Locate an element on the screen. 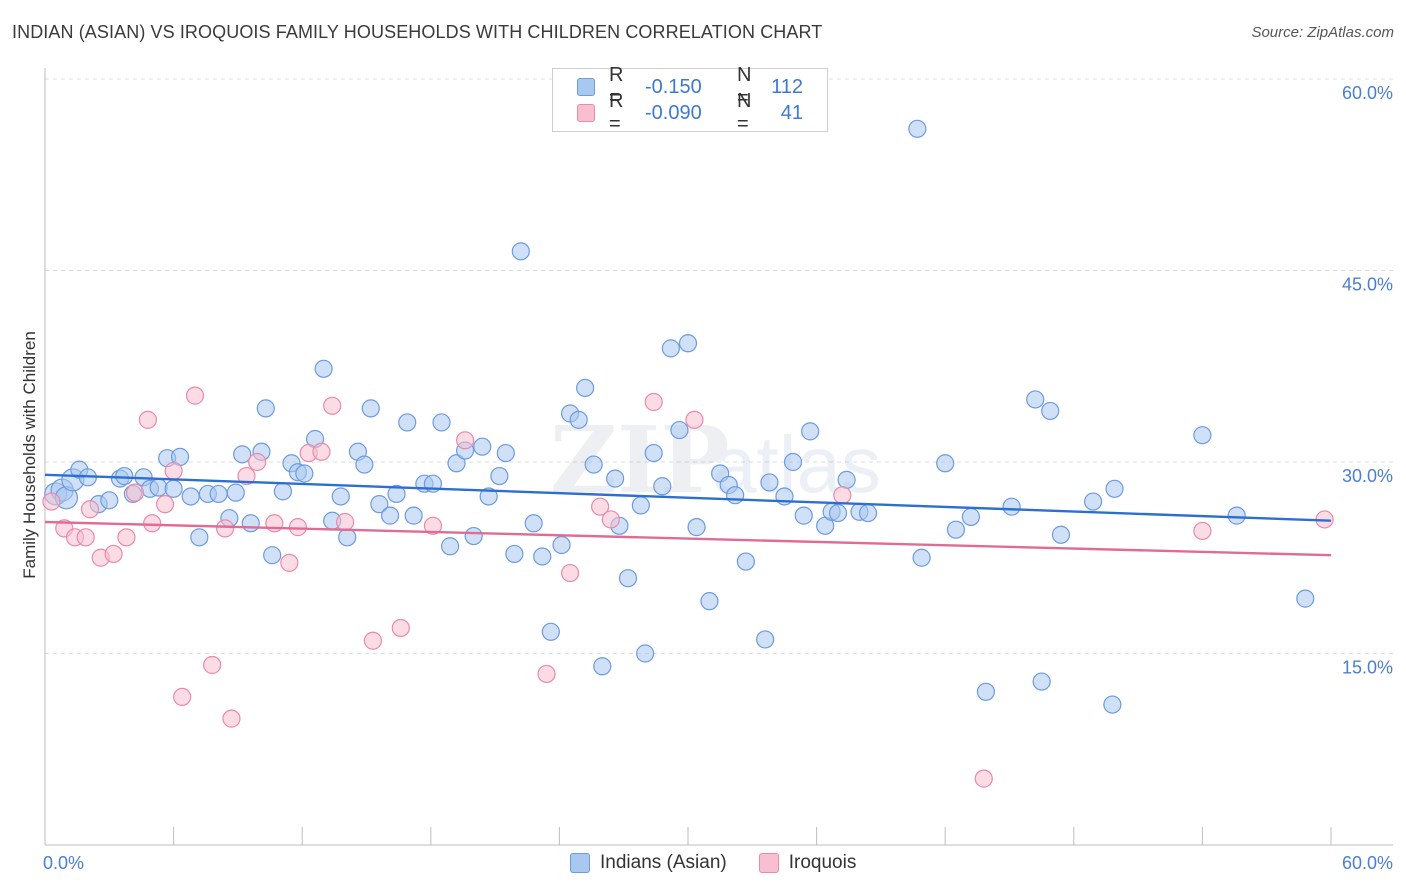  correlation-legend: R = -0.150 N = 112 R = -0.090 N = 41 is located at coordinates (690, 99).